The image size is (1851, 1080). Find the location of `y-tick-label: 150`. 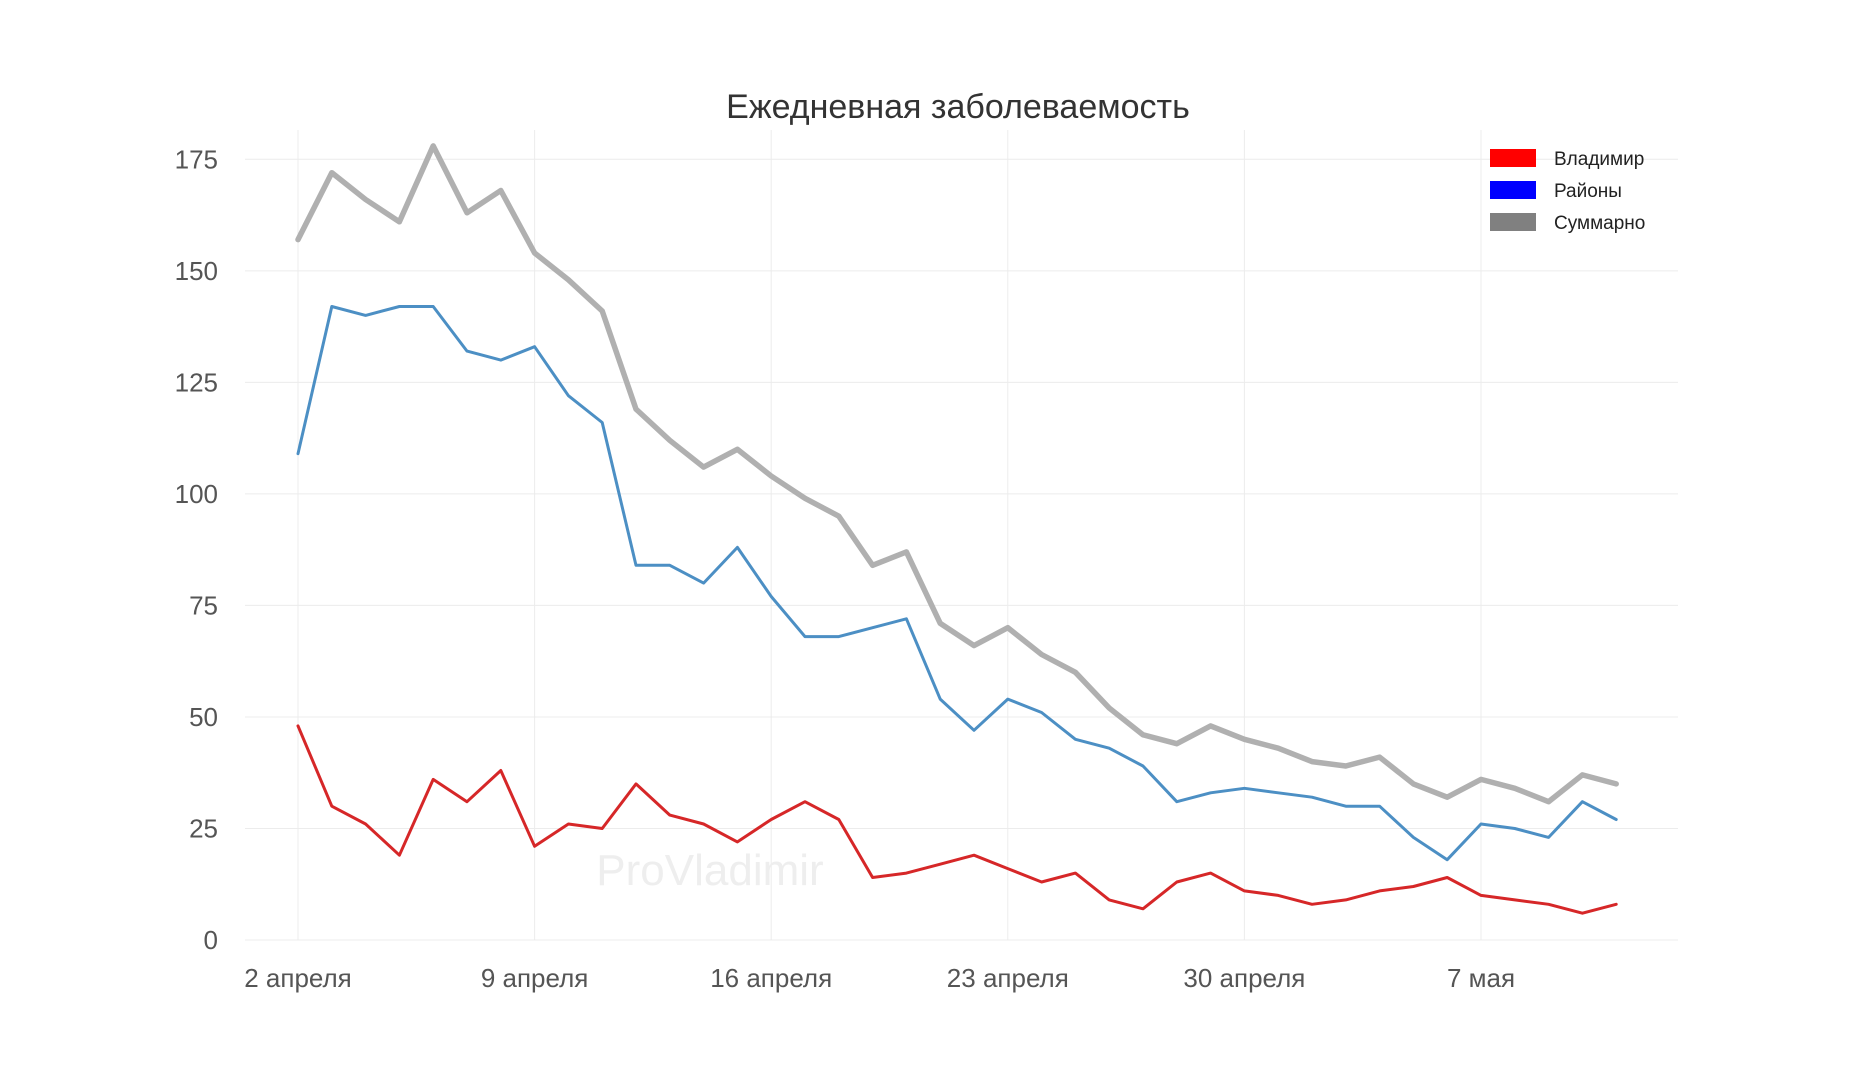

y-tick-label: 150 is located at coordinates (196, 271).